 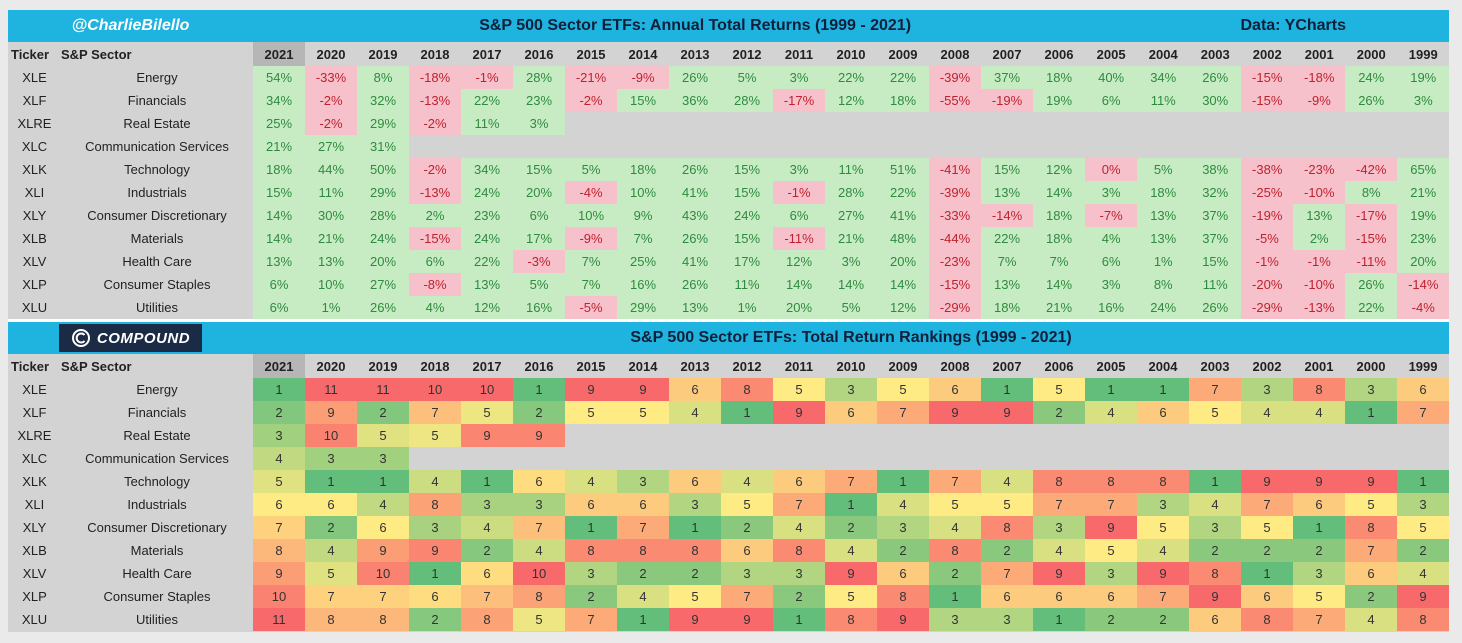 What do you see at coordinates (156, 435) in the screenshot?
I see `sector-cell: Real Estate` at bounding box center [156, 435].